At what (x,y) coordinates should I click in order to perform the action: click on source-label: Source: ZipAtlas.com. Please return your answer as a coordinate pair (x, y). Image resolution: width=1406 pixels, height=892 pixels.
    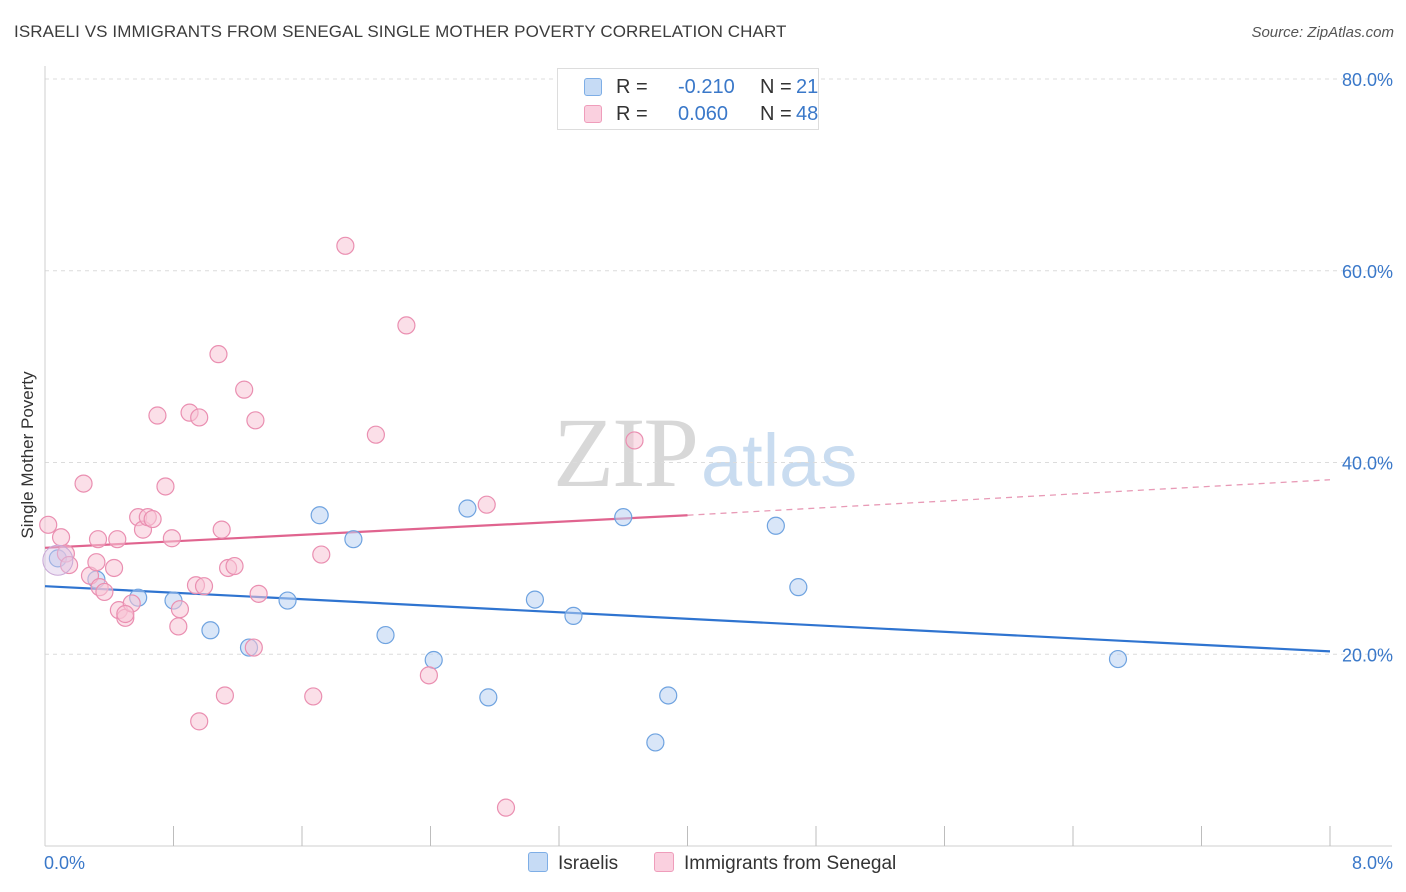
    Looking at the image, I should click on (1322, 32).